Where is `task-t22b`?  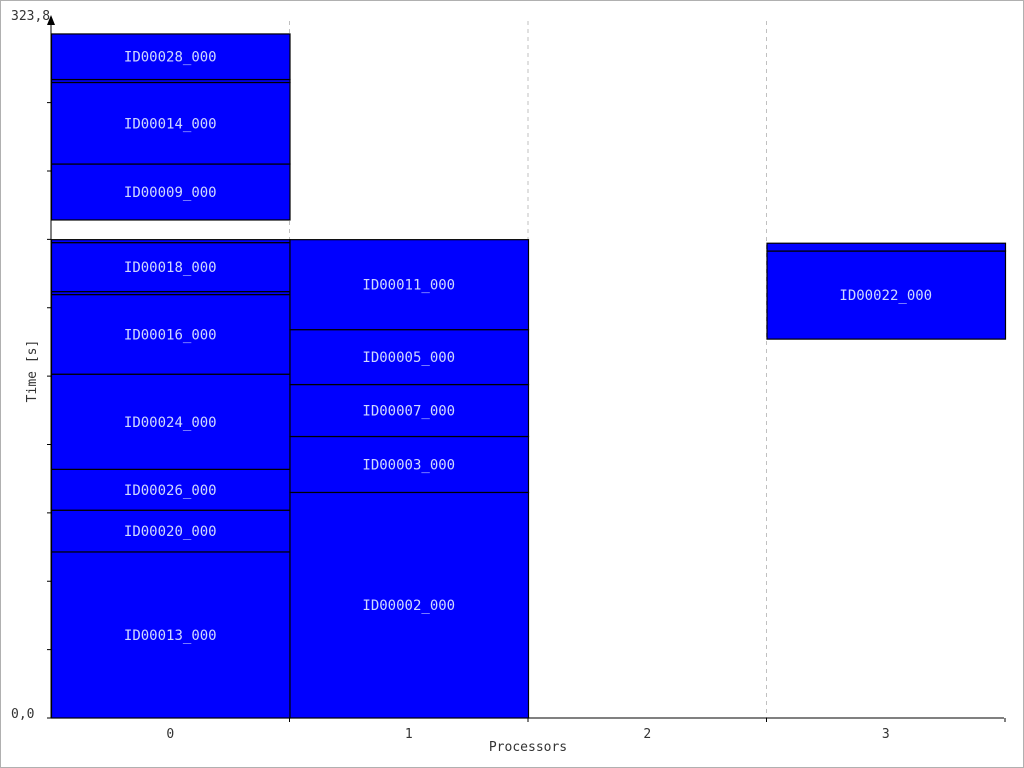
task-t22b is located at coordinates (886, 247).